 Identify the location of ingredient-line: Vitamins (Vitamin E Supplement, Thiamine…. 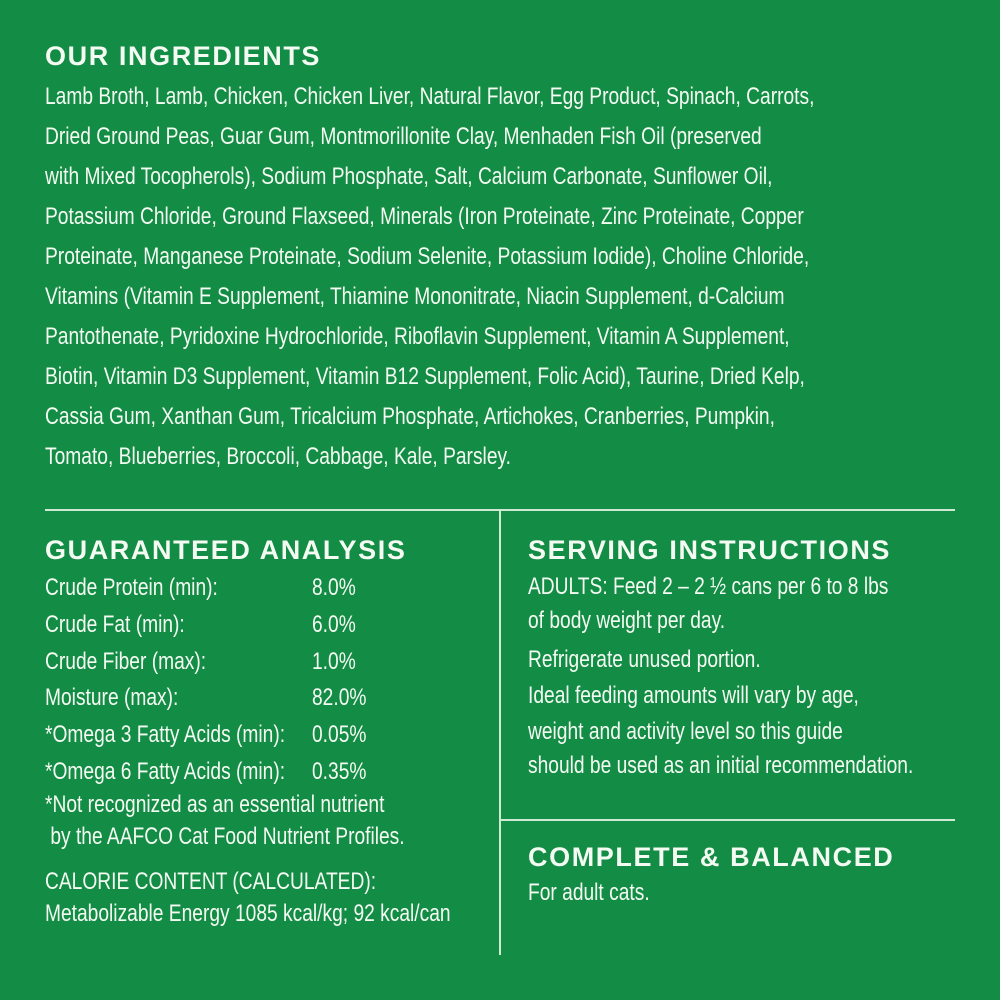
(415, 296).